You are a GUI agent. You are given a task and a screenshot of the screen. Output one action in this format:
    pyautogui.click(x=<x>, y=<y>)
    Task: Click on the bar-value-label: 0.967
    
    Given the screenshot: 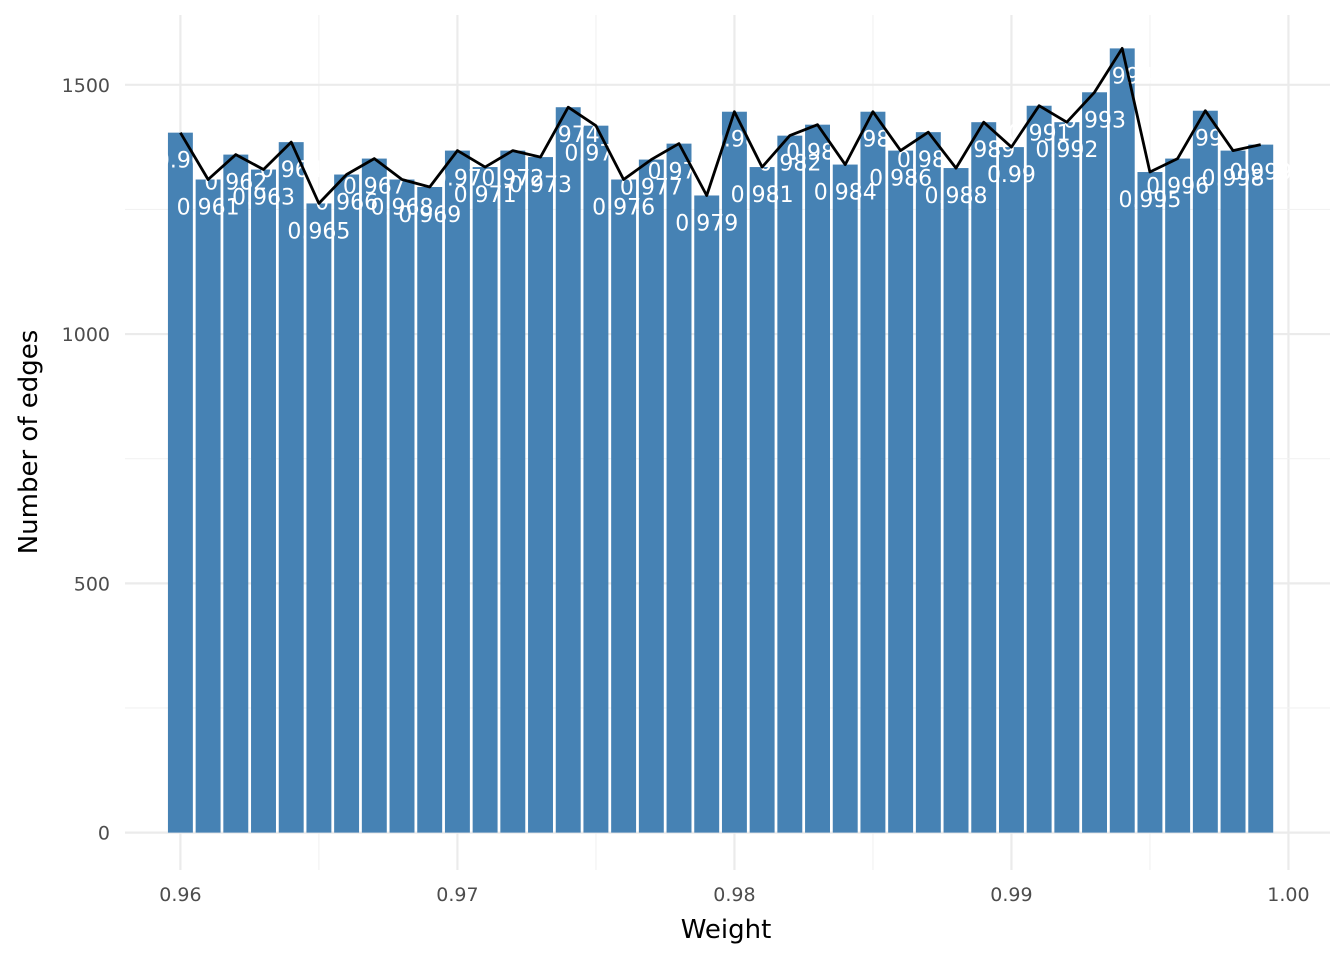 What is the action you would take?
    pyautogui.click(x=374, y=187)
    